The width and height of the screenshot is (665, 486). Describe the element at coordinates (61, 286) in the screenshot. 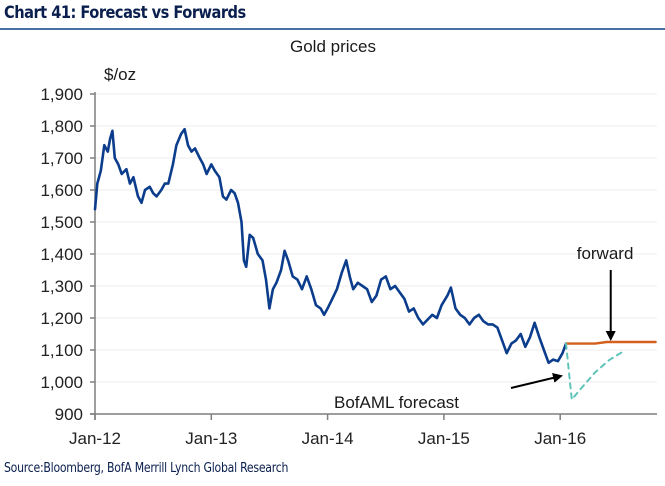

I see `y-tick-label: 1,300` at that location.